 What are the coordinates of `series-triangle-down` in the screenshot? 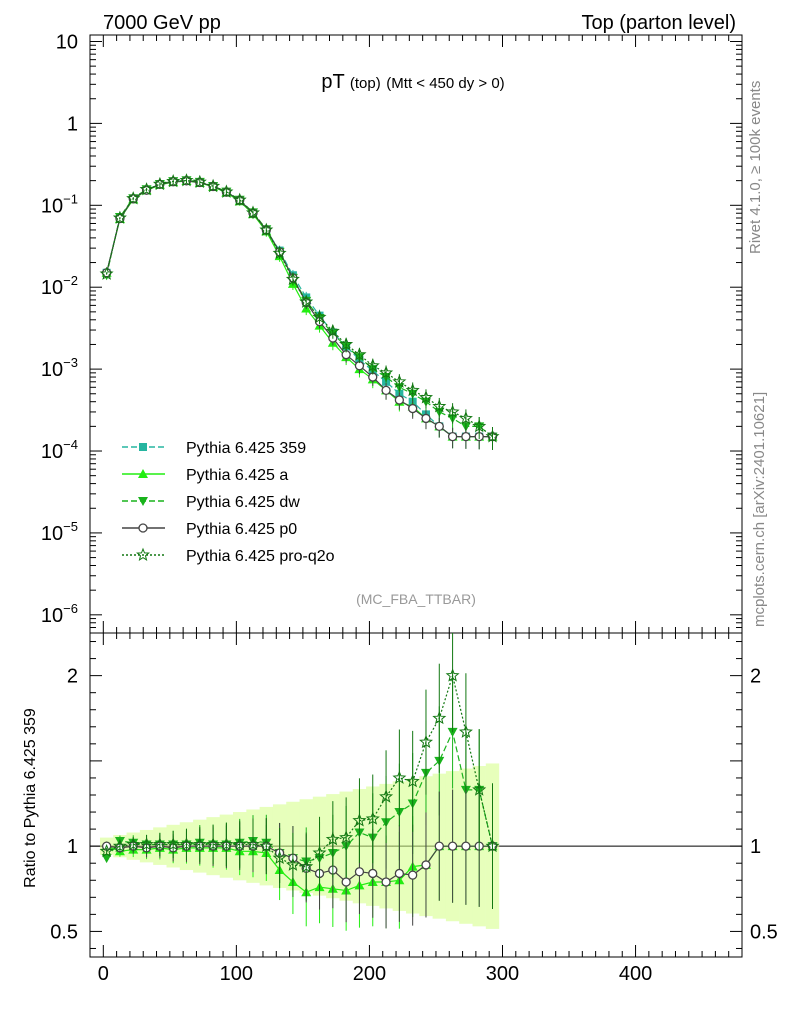 It's located at (299, 313).